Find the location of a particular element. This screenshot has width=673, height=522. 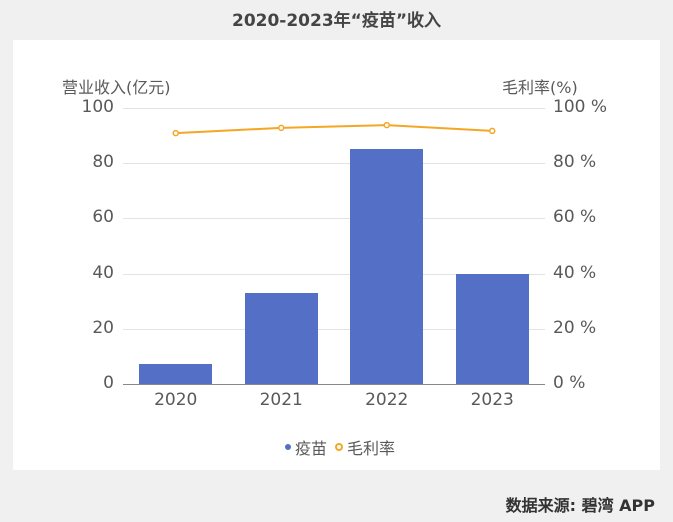

left-tick-label: 100 is located at coordinates (97, 107).